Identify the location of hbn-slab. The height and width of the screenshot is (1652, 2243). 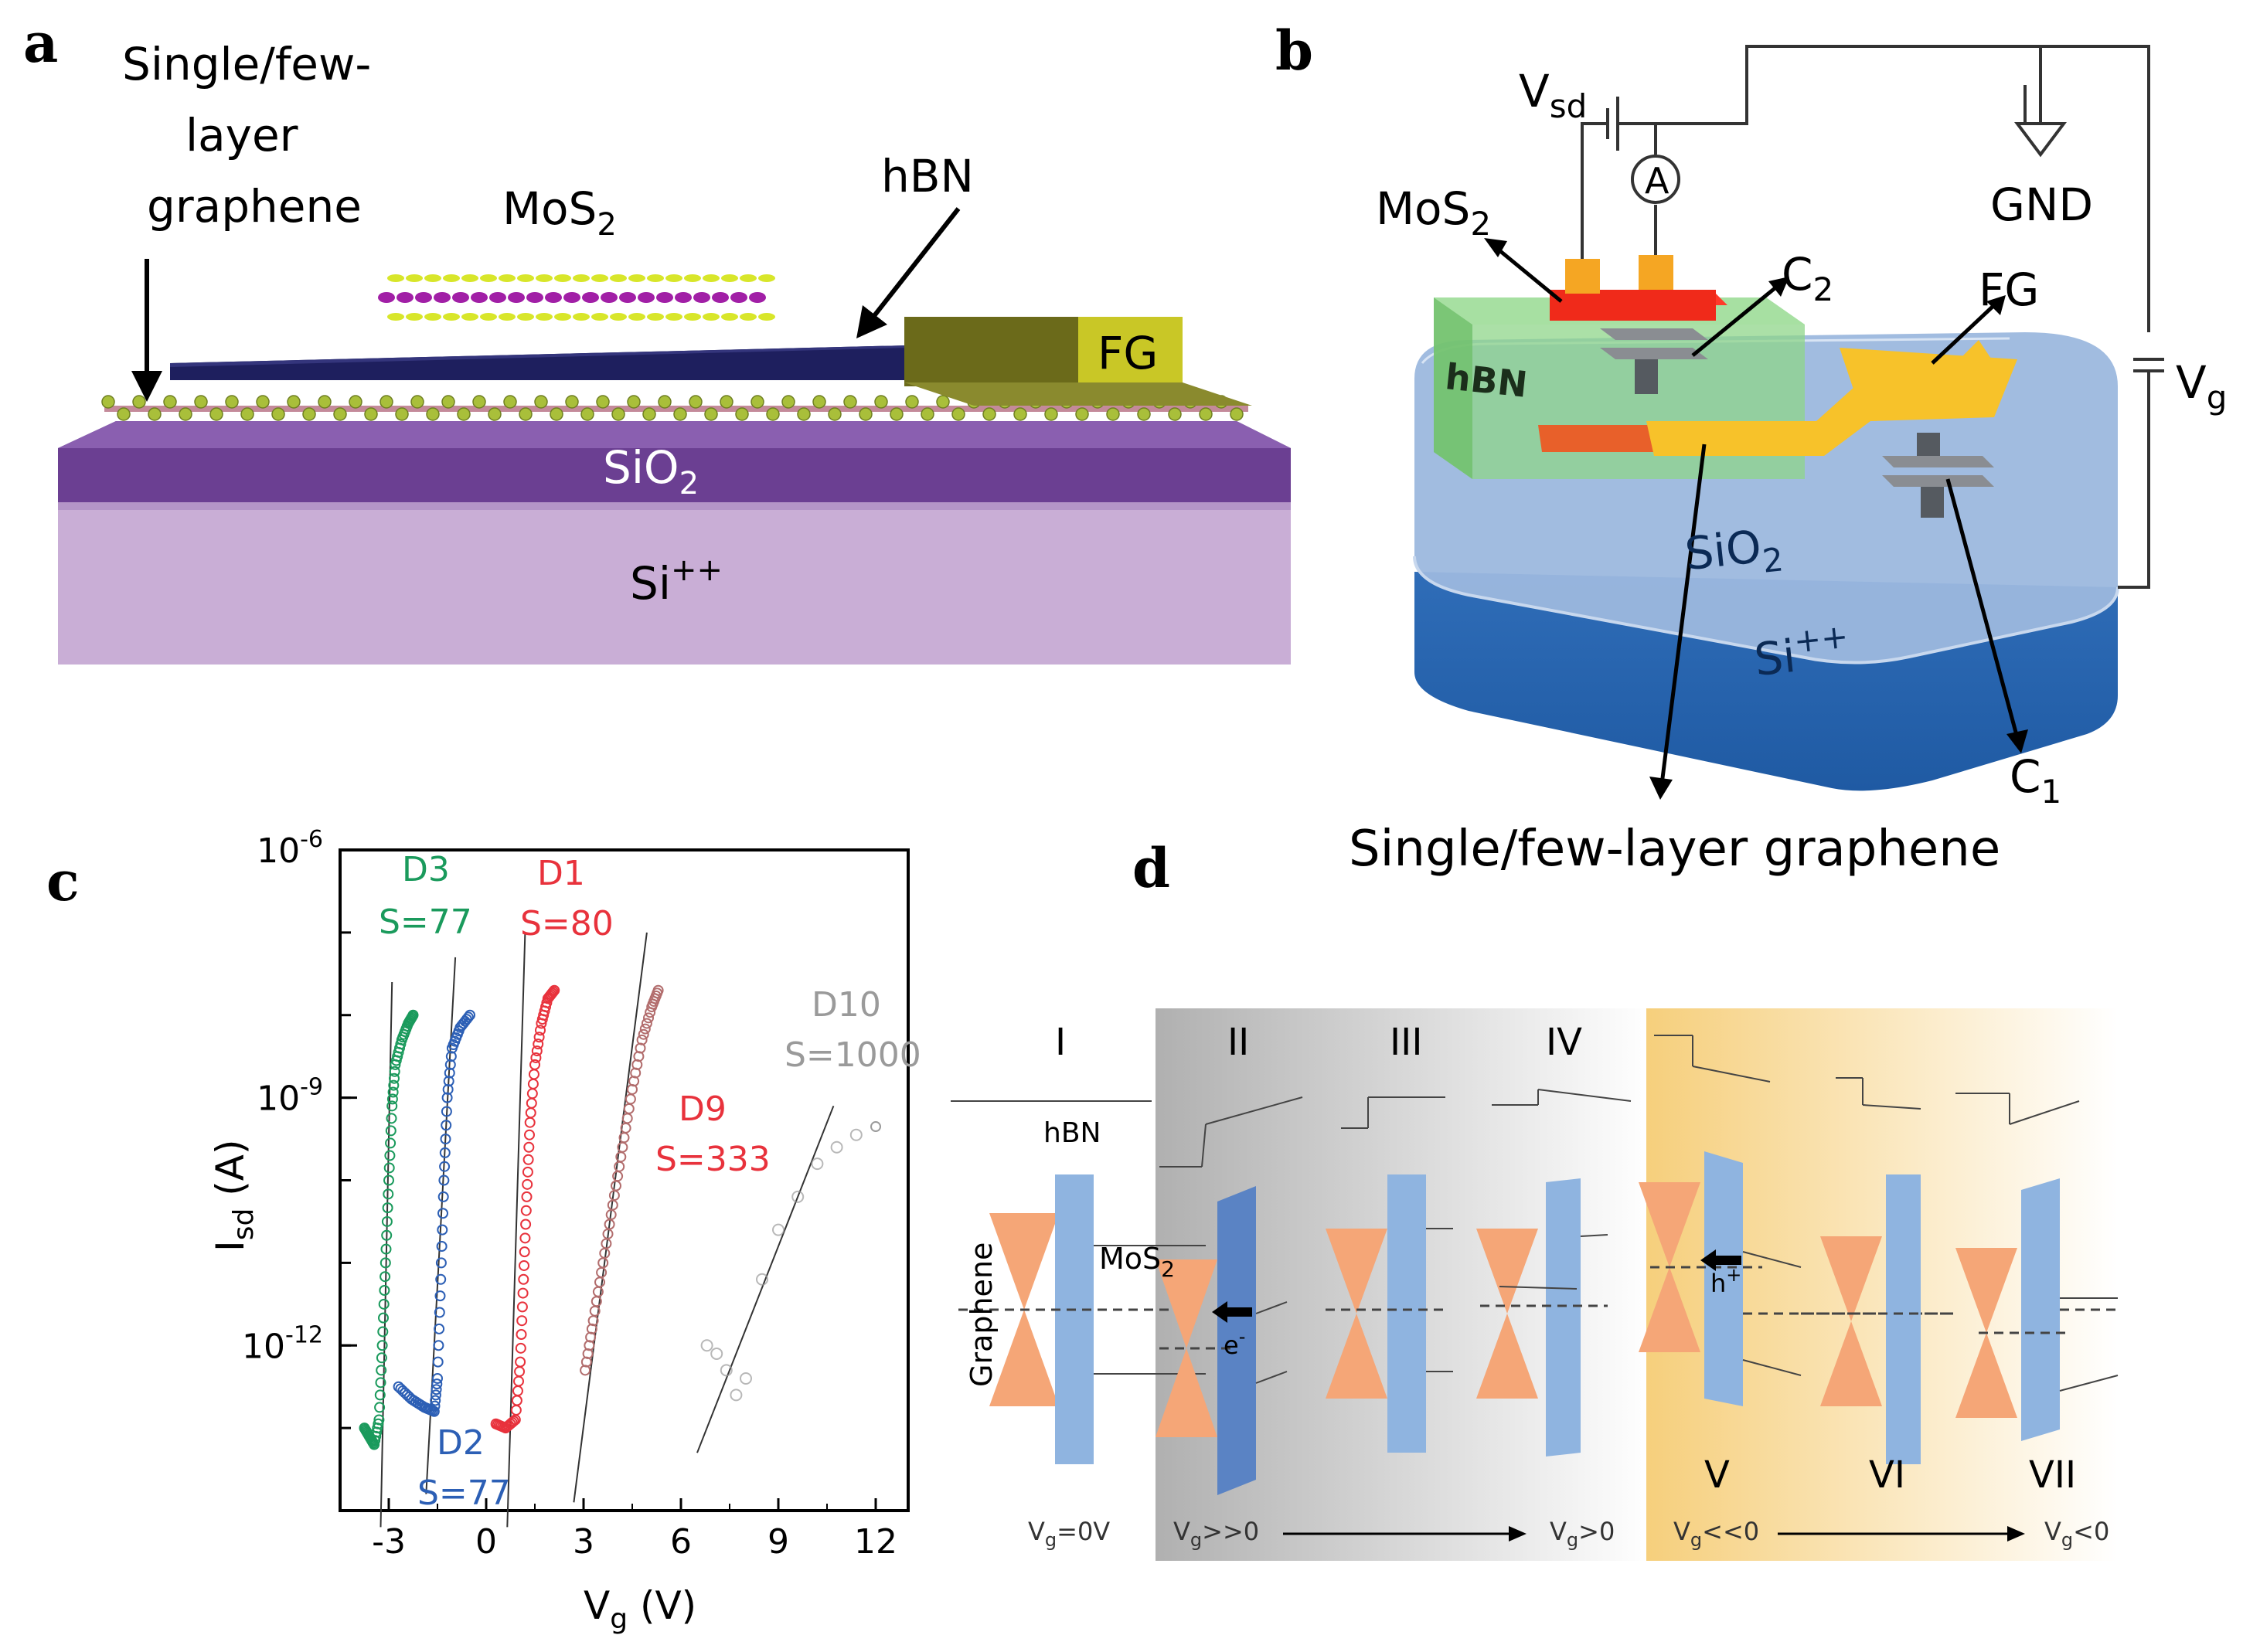
(574, 362).